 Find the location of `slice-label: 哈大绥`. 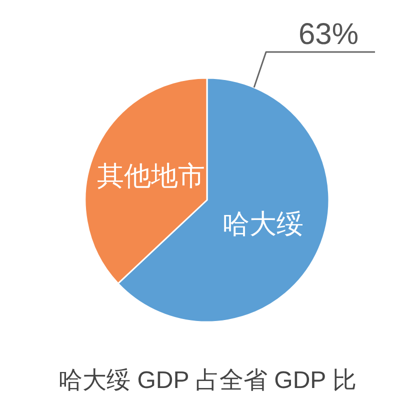

slice-label: 哈大绥 is located at coordinates (263, 224).